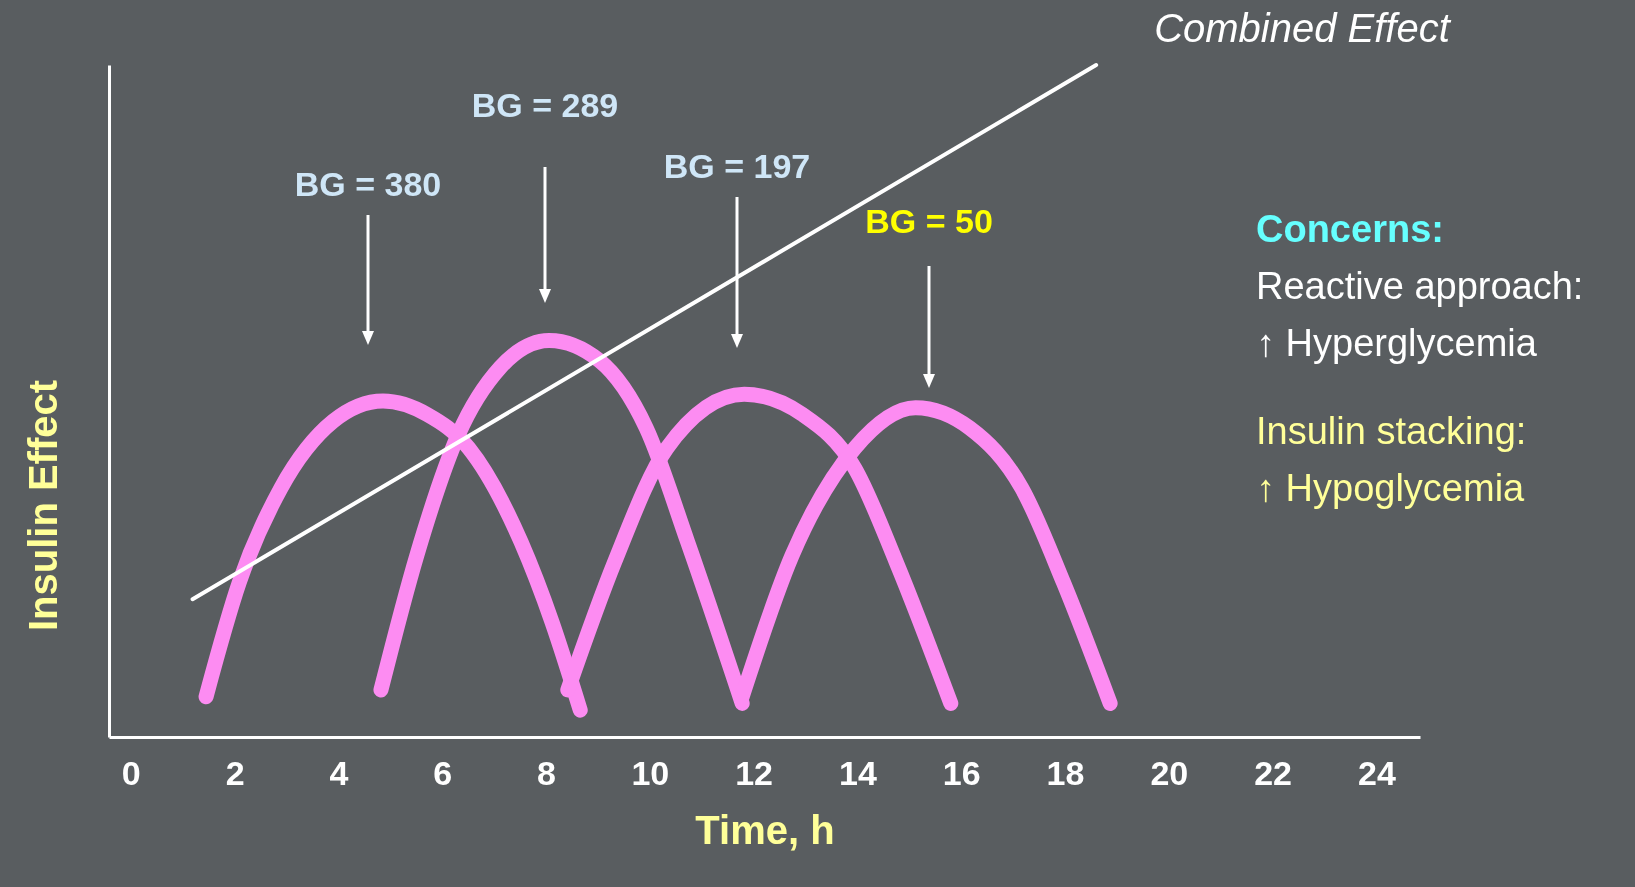  What do you see at coordinates (443, 772) in the screenshot?
I see `x-tick-label: 6` at bounding box center [443, 772].